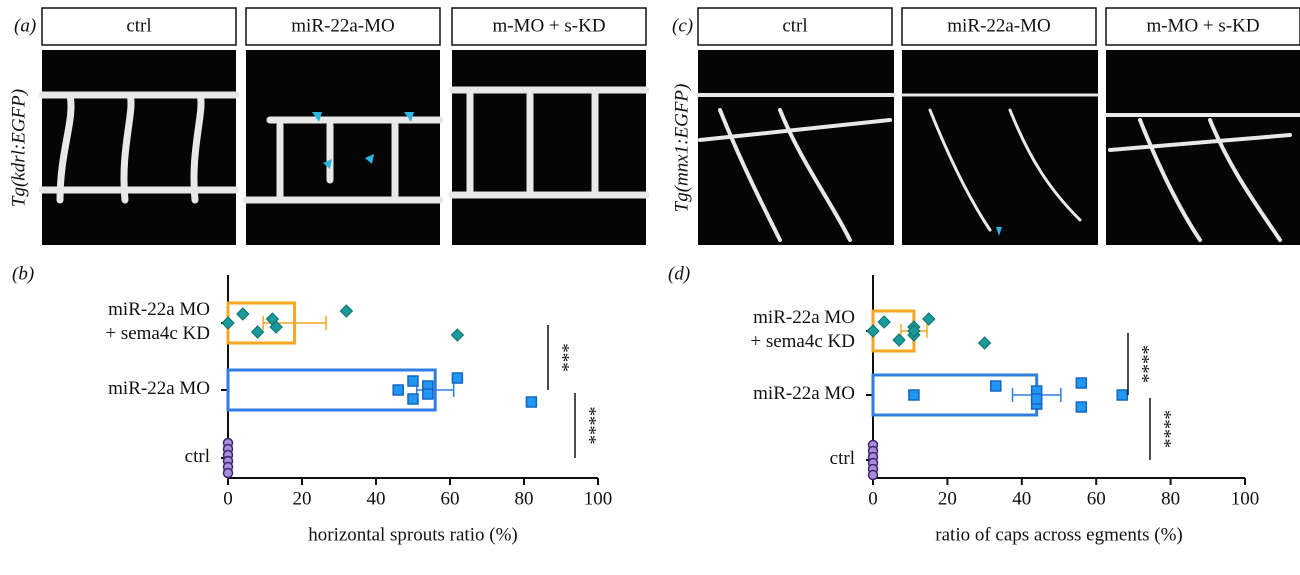 This screenshot has width=1300, height=575. I want to click on bar, so click(331, 390).